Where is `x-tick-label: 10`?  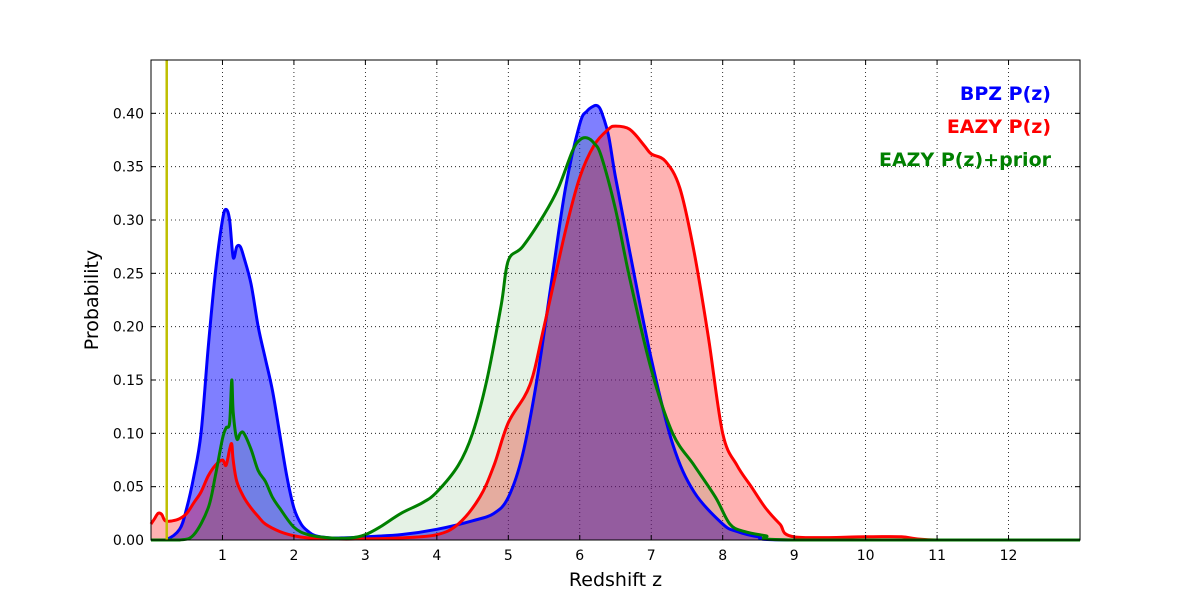 x-tick-label: 10 is located at coordinates (866, 556).